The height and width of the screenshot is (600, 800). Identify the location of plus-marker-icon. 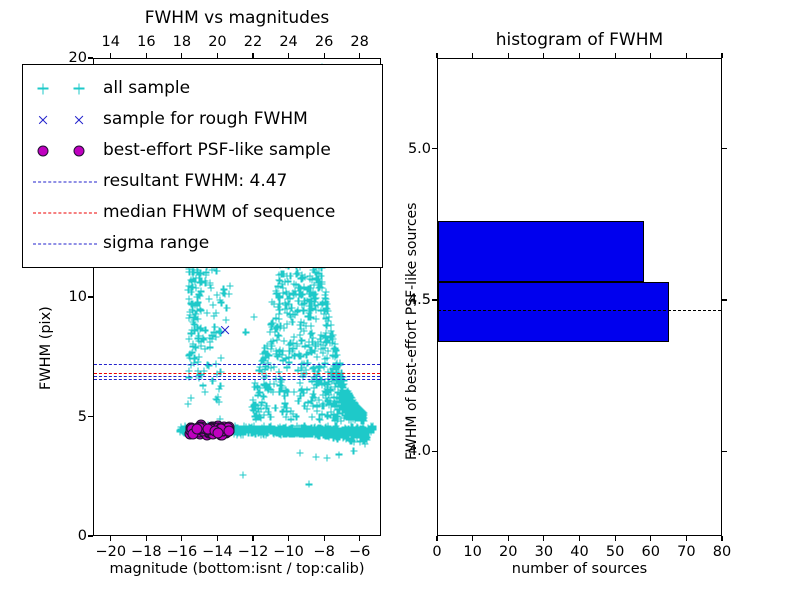
(66, 89).